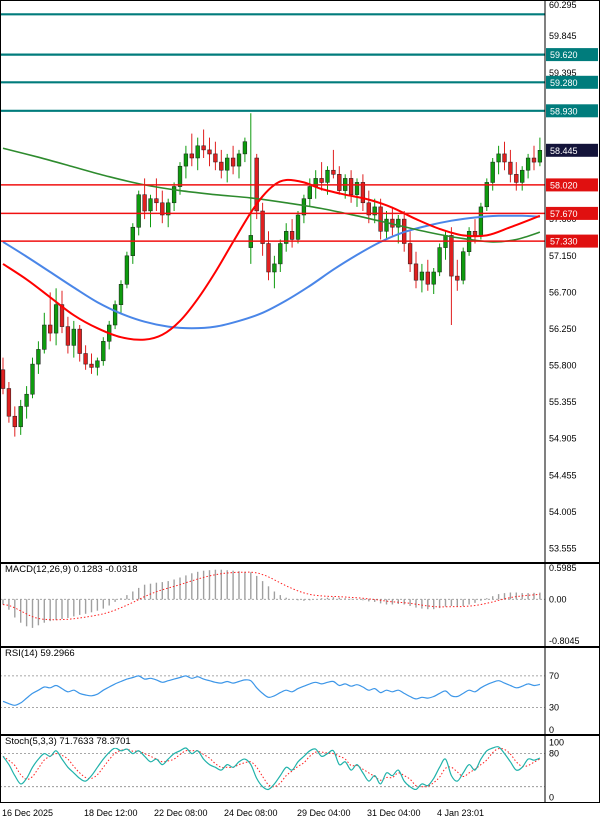 Image resolution: width=600 pixels, height=825 pixels. Describe the element at coordinates (564, 111) in the screenshot. I see `price-level-box-label: 58.930` at that location.